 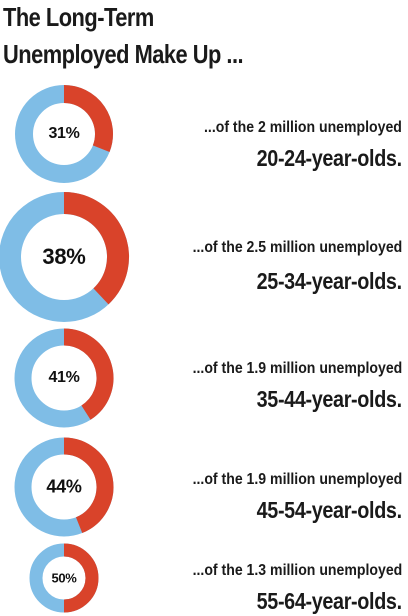 What do you see at coordinates (78, 17) in the screenshot?
I see `chart-title-line1: The Long-Term` at bounding box center [78, 17].